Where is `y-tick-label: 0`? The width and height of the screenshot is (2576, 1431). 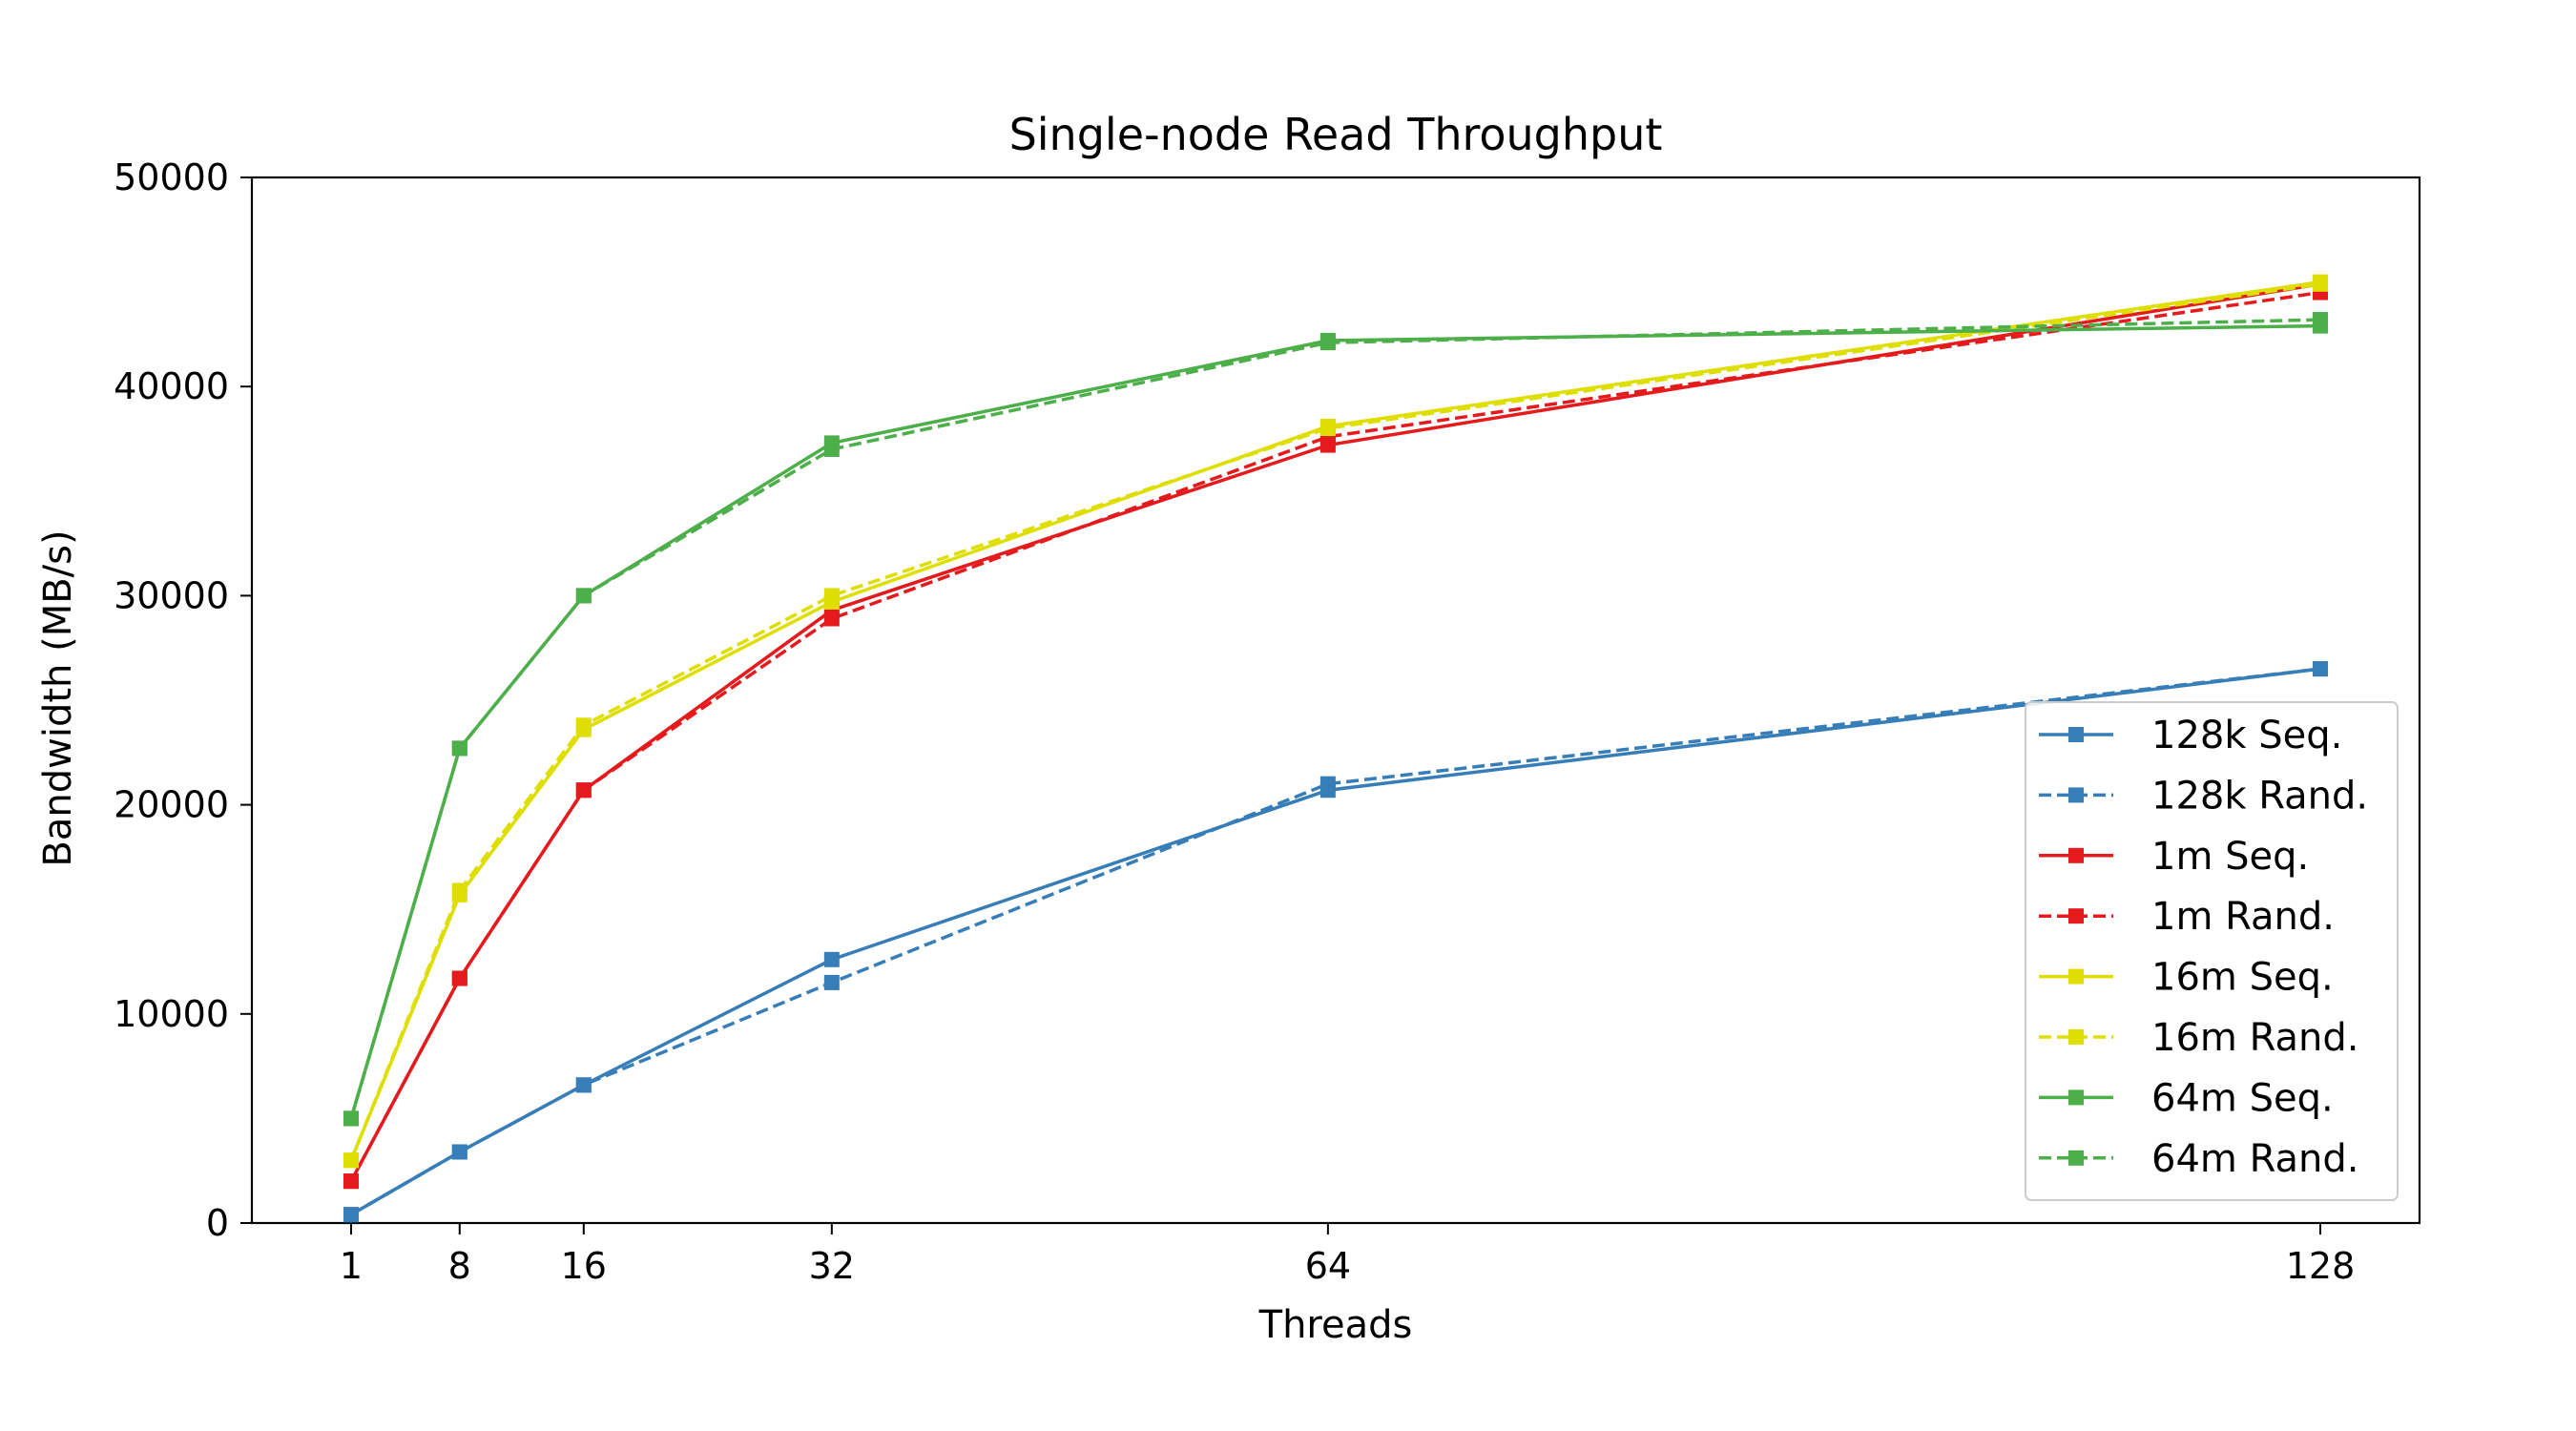
y-tick-label: 0 is located at coordinates (217, 1223).